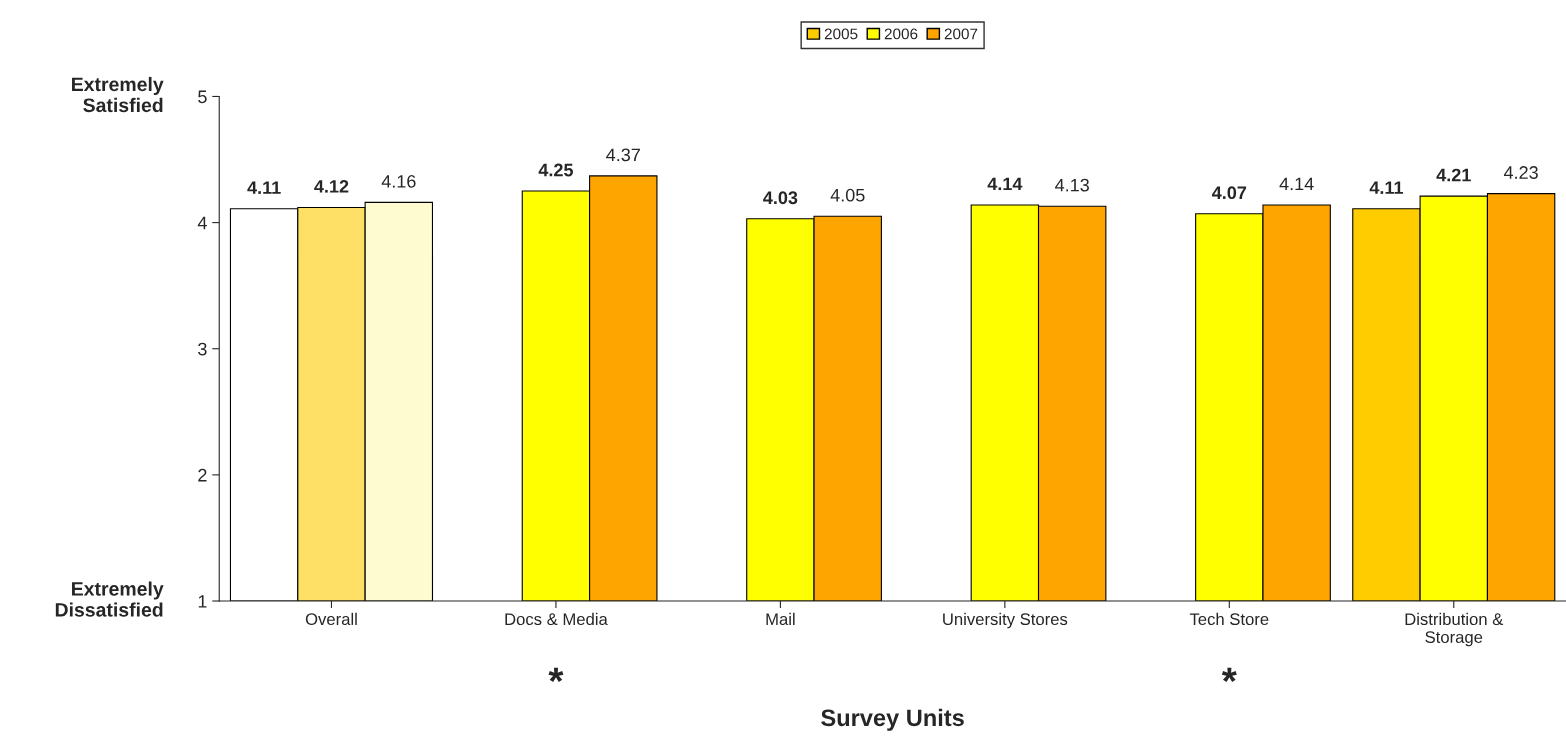 The height and width of the screenshot is (742, 1566). What do you see at coordinates (556, 619) in the screenshot?
I see `x-tick-label: Docs & Media` at bounding box center [556, 619].